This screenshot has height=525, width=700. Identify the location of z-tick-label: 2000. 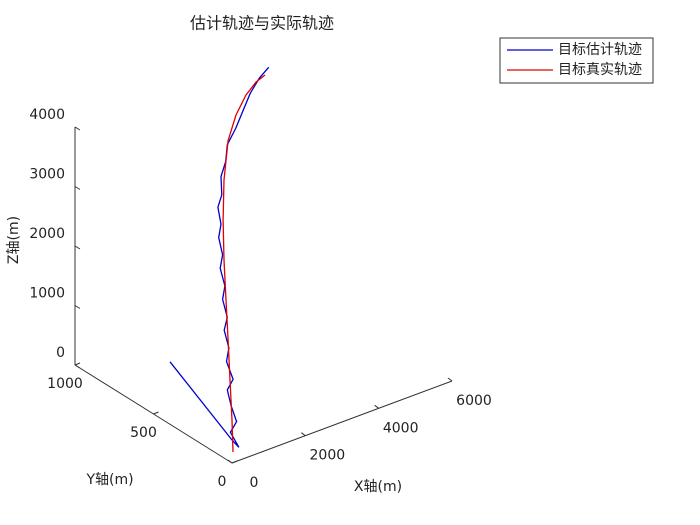
(47, 234).